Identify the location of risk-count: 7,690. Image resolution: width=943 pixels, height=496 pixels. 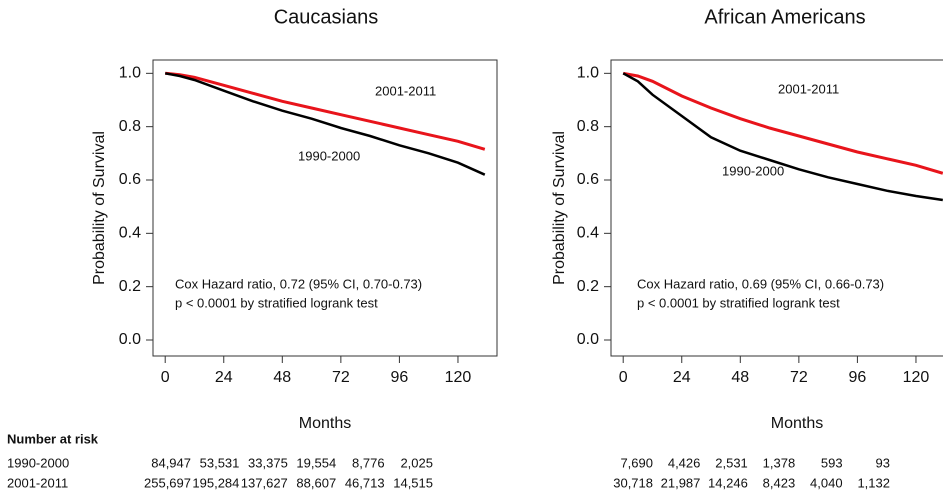
(636, 462).